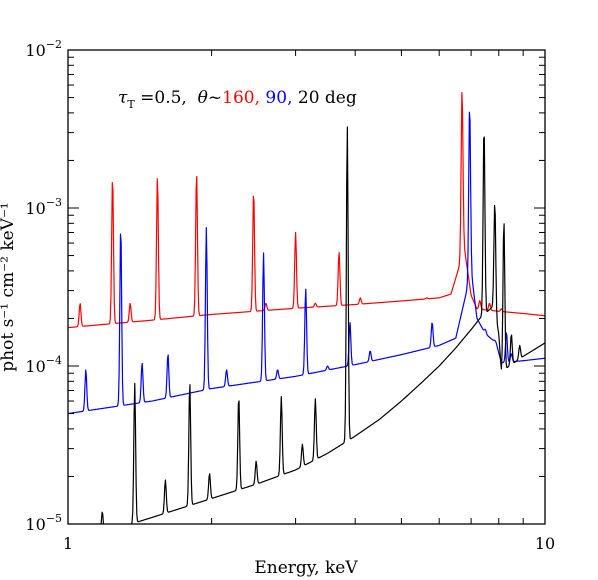 The width and height of the screenshot is (598, 580). Describe the element at coordinates (237, 99) in the screenshot. I see `annotation: τT =0.5, θ~160, 90, 20 deg` at that location.